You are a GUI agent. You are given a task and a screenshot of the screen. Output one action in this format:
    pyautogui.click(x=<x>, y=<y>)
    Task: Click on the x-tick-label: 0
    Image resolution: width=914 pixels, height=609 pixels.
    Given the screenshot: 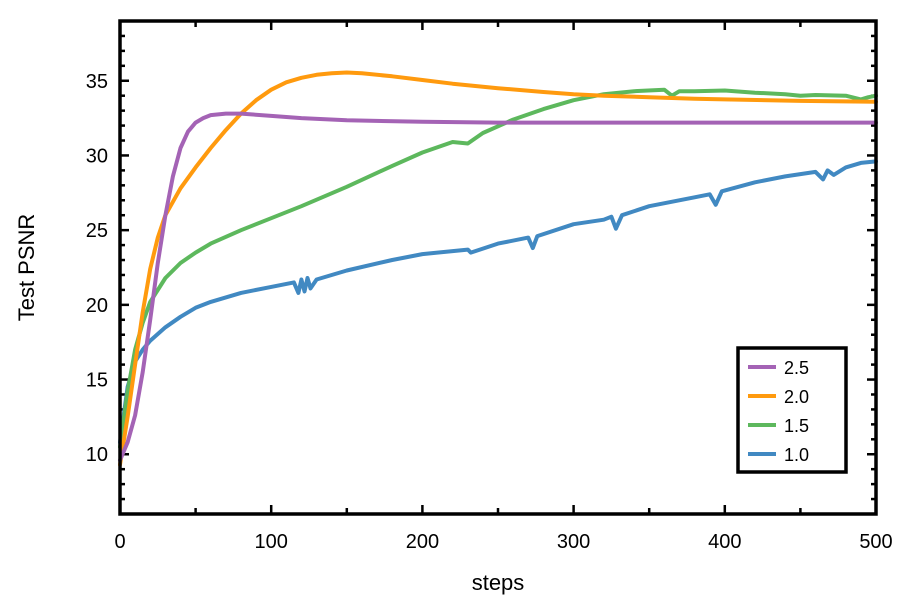 What is the action you would take?
    pyautogui.click(x=119, y=542)
    